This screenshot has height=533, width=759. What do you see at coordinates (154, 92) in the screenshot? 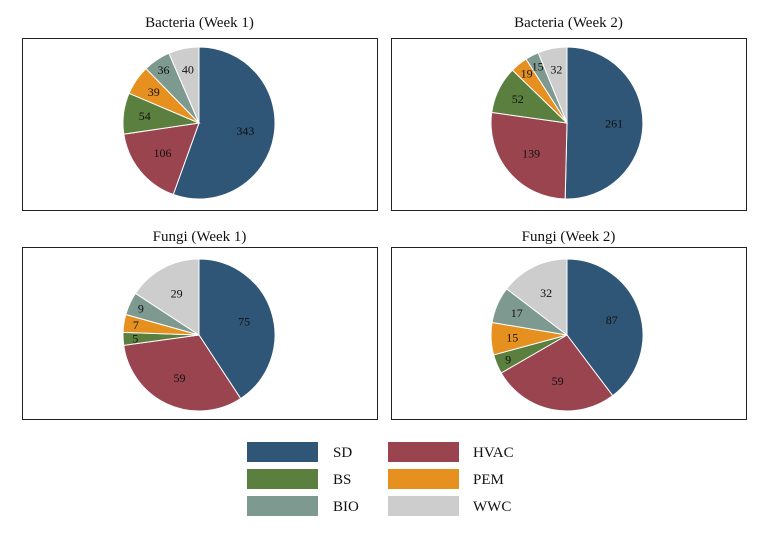
I see `slice-label-pem: 39` at bounding box center [154, 92].